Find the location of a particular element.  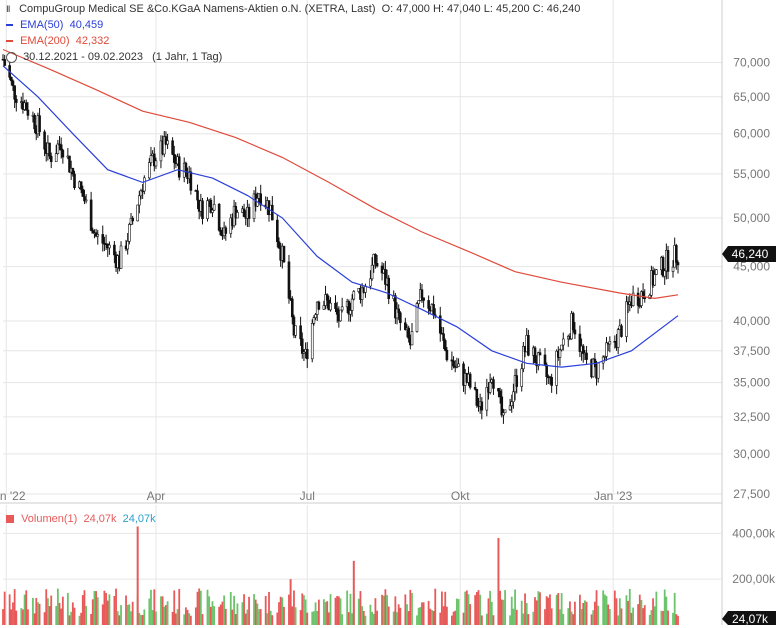

date-range: 30.12.2021 - 09.02.2023 is located at coordinates (83, 57).